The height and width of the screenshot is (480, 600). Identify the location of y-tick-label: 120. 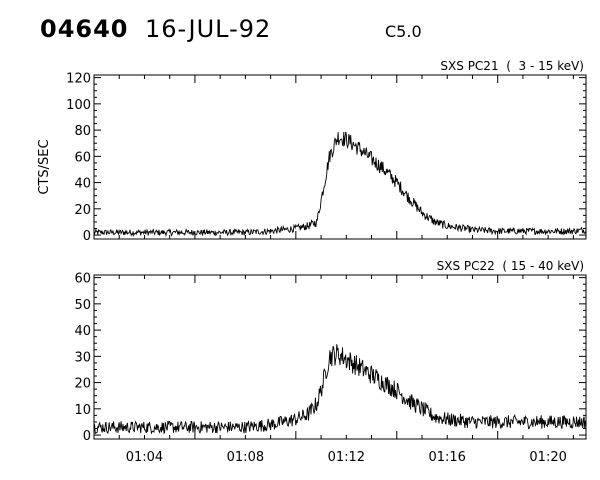
(78, 79).